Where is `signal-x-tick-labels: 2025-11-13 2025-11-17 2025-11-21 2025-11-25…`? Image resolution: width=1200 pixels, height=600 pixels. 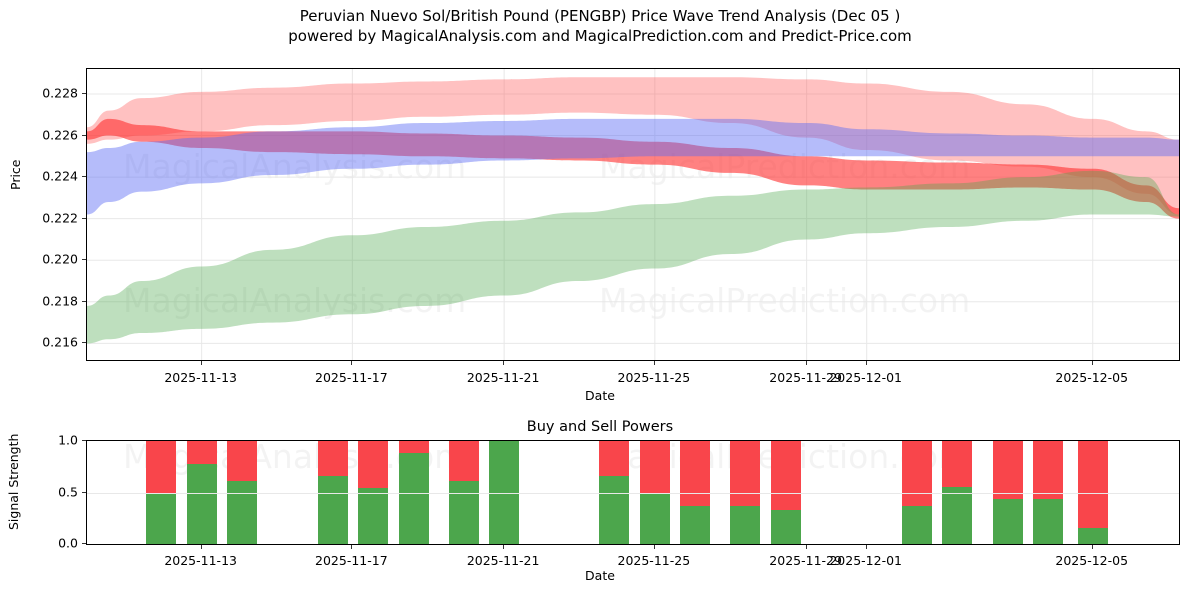
signal-x-tick-labels: 2025-11-13 2025-11-17 2025-11-21 2025-11-25… is located at coordinates (600, 560).